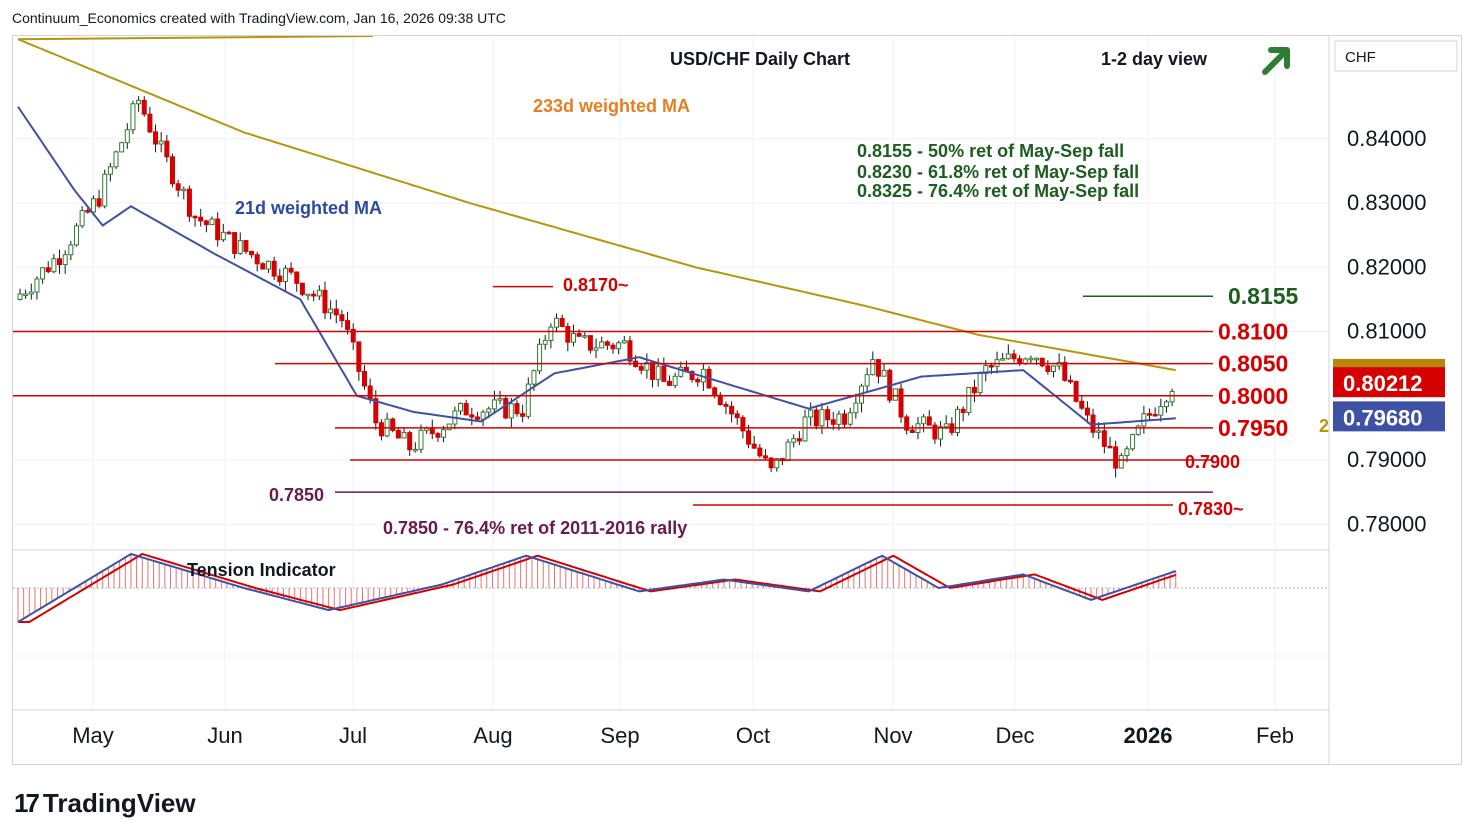  I want to click on level-label: 0.8050, so click(1253, 364).